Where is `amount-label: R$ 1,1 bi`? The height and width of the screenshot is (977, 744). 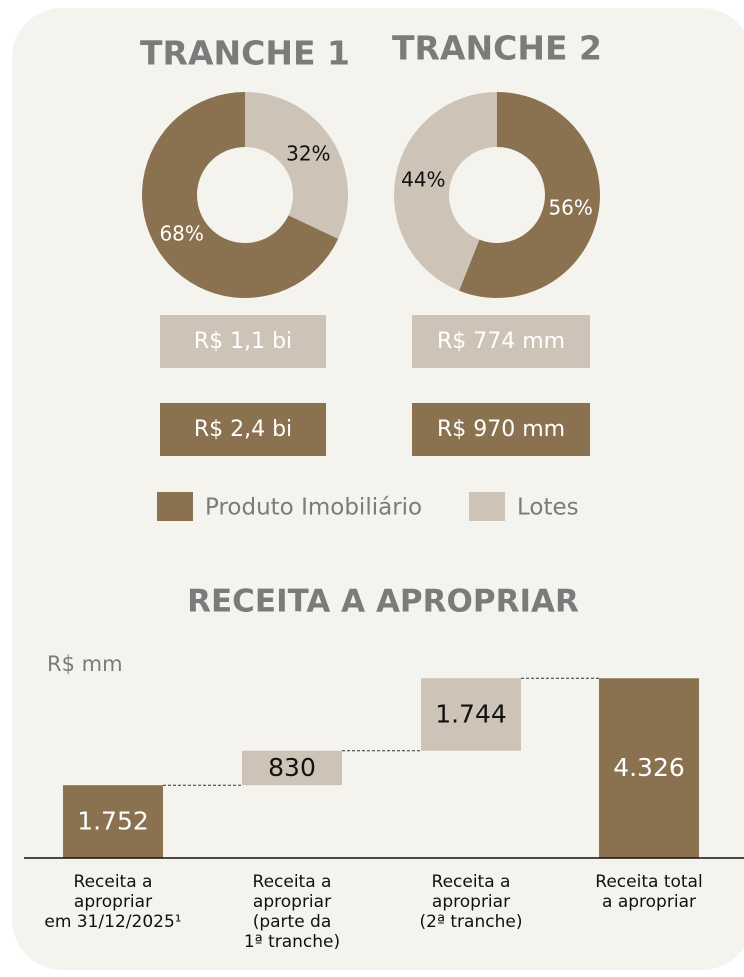 amount-label: R$ 1,1 bi is located at coordinates (243, 341).